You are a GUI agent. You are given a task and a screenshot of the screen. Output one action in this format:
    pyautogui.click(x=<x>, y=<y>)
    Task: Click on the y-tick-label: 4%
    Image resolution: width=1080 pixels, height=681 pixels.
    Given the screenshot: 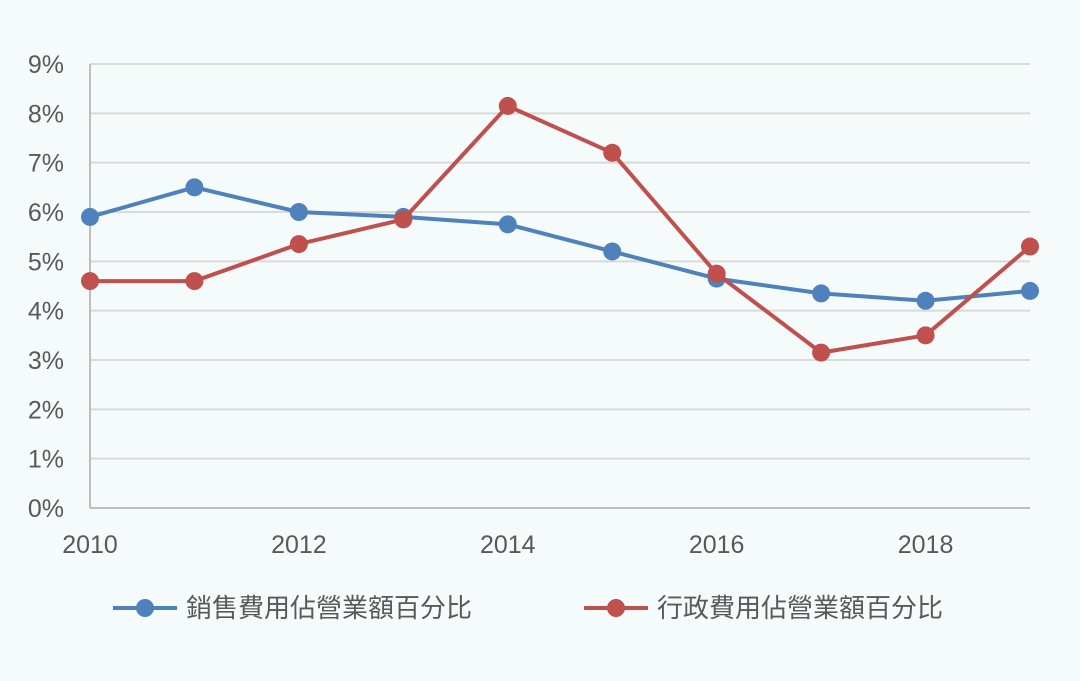 What is the action you would take?
    pyautogui.click(x=46, y=312)
    